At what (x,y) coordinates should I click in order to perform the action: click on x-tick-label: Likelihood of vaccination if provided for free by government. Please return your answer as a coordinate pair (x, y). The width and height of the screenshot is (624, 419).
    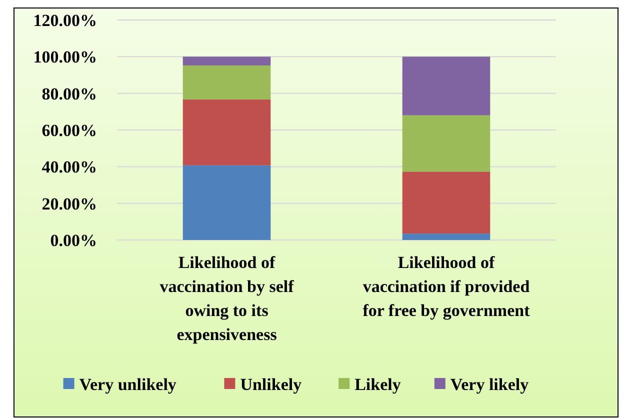
    Looking at the image, I should click on (446, 286).